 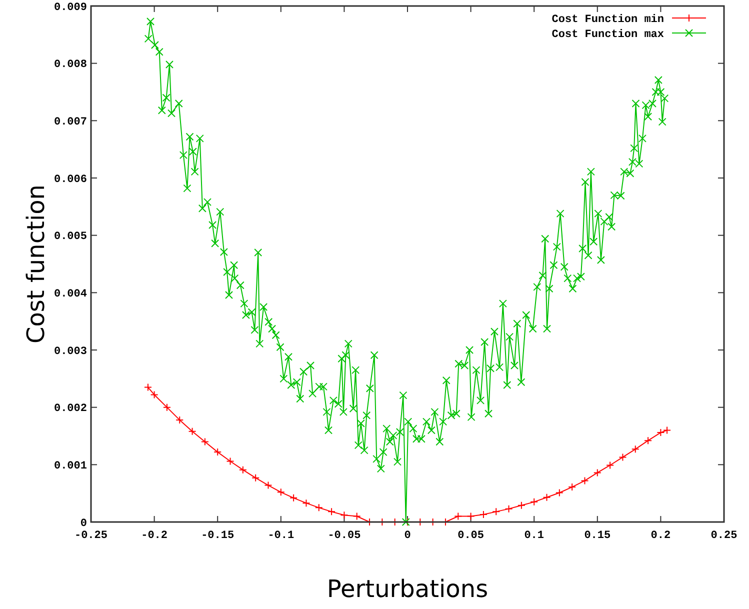 I want to click on y-tick-label: 0.004, so click(x=71, y=294).